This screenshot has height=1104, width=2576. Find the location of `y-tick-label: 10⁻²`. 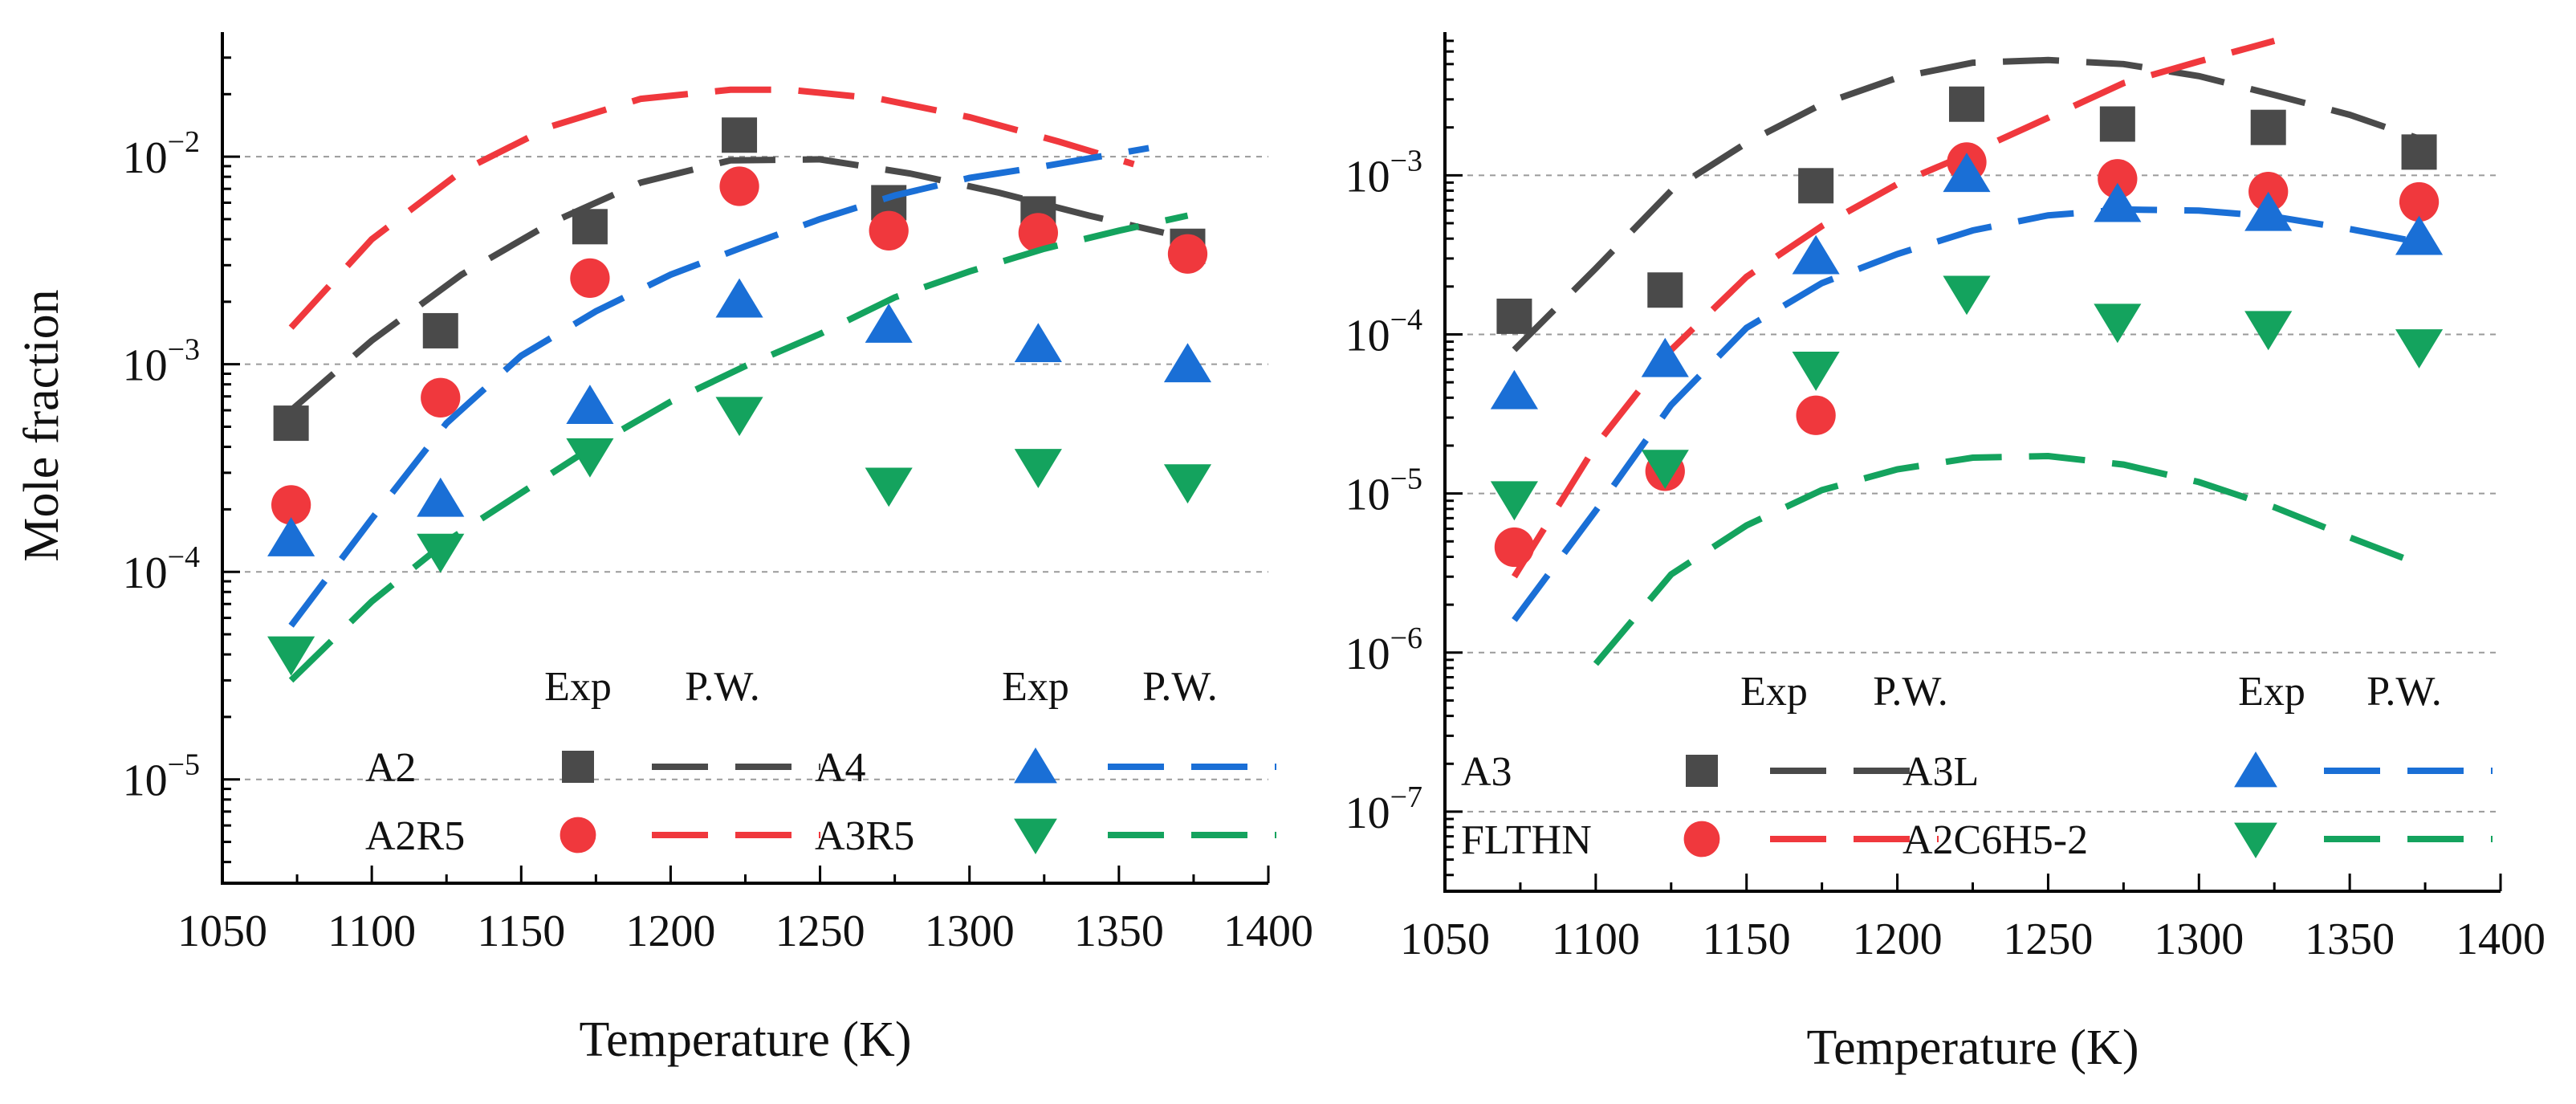

y-tick-label: 10⁻² is located at coordinates (161, 154).